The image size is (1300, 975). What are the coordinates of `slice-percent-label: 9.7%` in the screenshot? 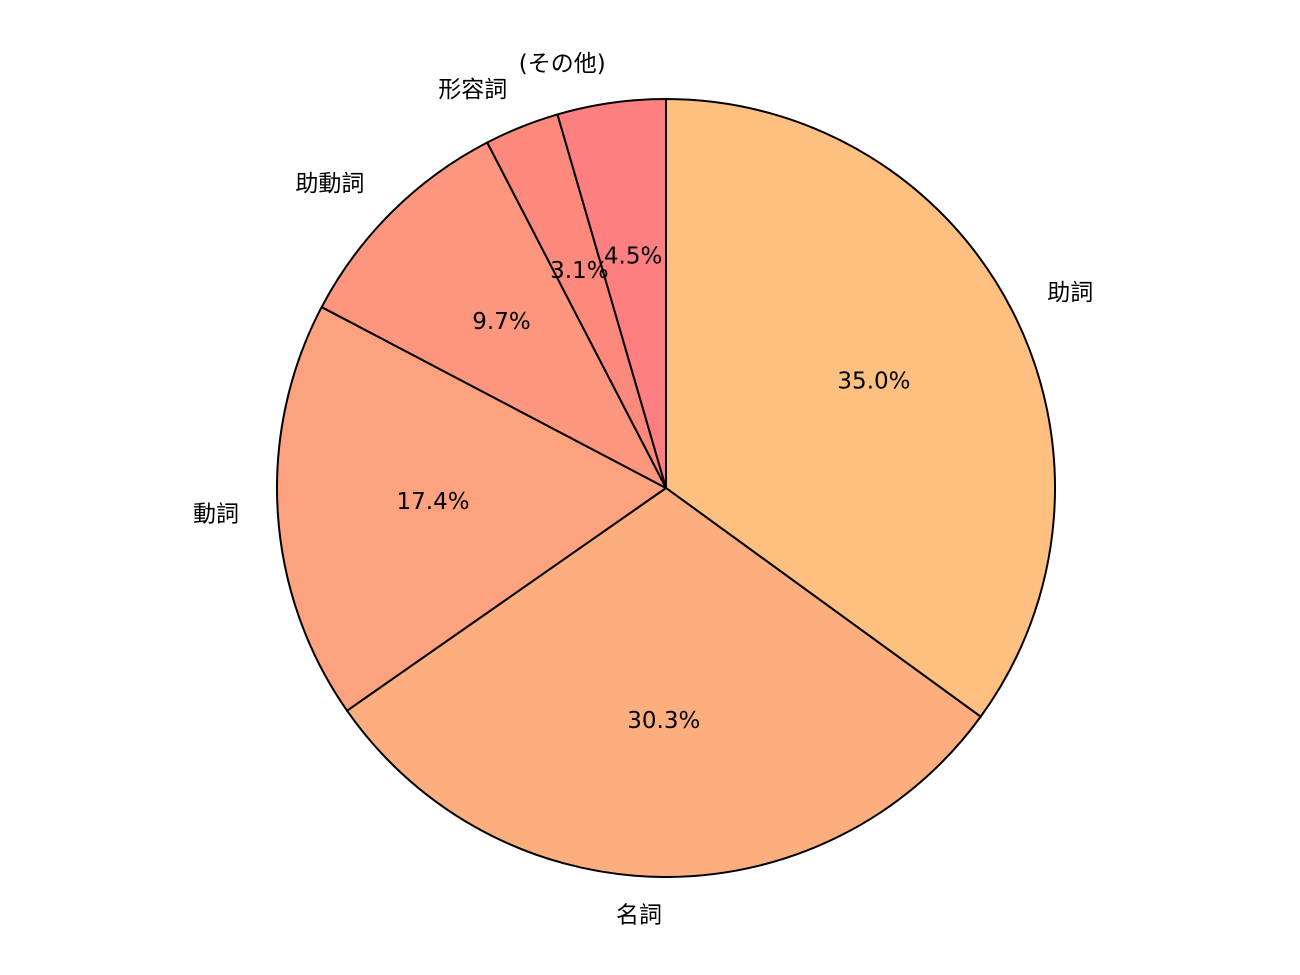 It's located at (501, 322).